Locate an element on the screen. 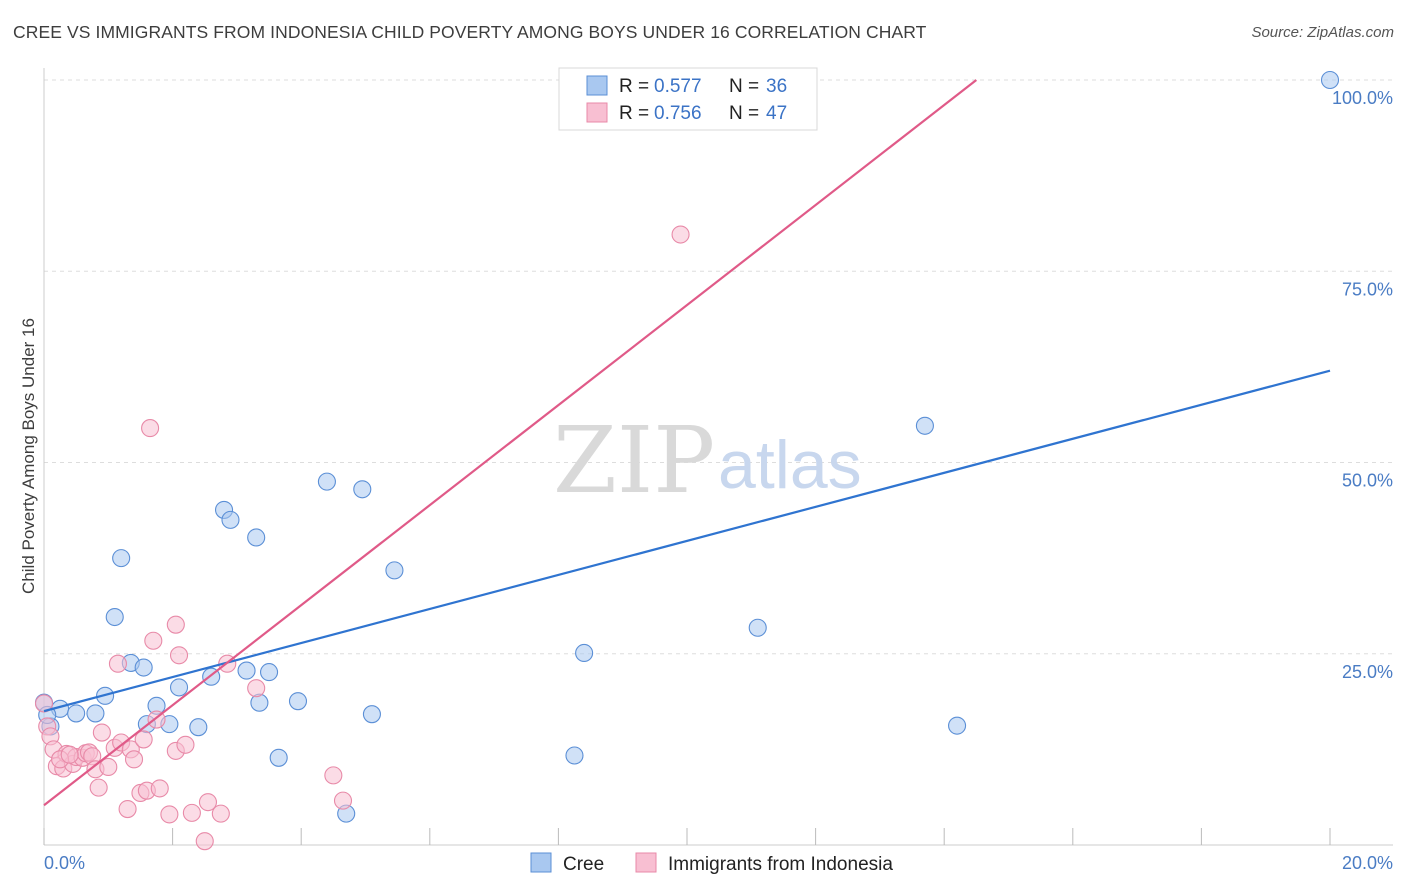 The width and height of the screenshot is (1406, 892). legend: R = 0.577 N = 36 R = 0.756 N = 47 is located at coordinates (688, 99).